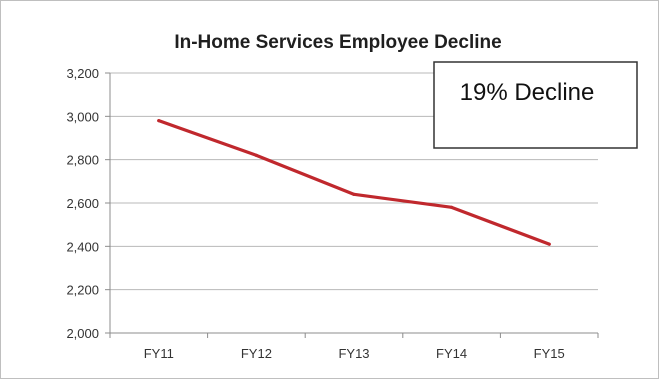  Describe the element at coordinates (82, 116) in the screenshot. I see `y-tick-label: 3,000` at that location.